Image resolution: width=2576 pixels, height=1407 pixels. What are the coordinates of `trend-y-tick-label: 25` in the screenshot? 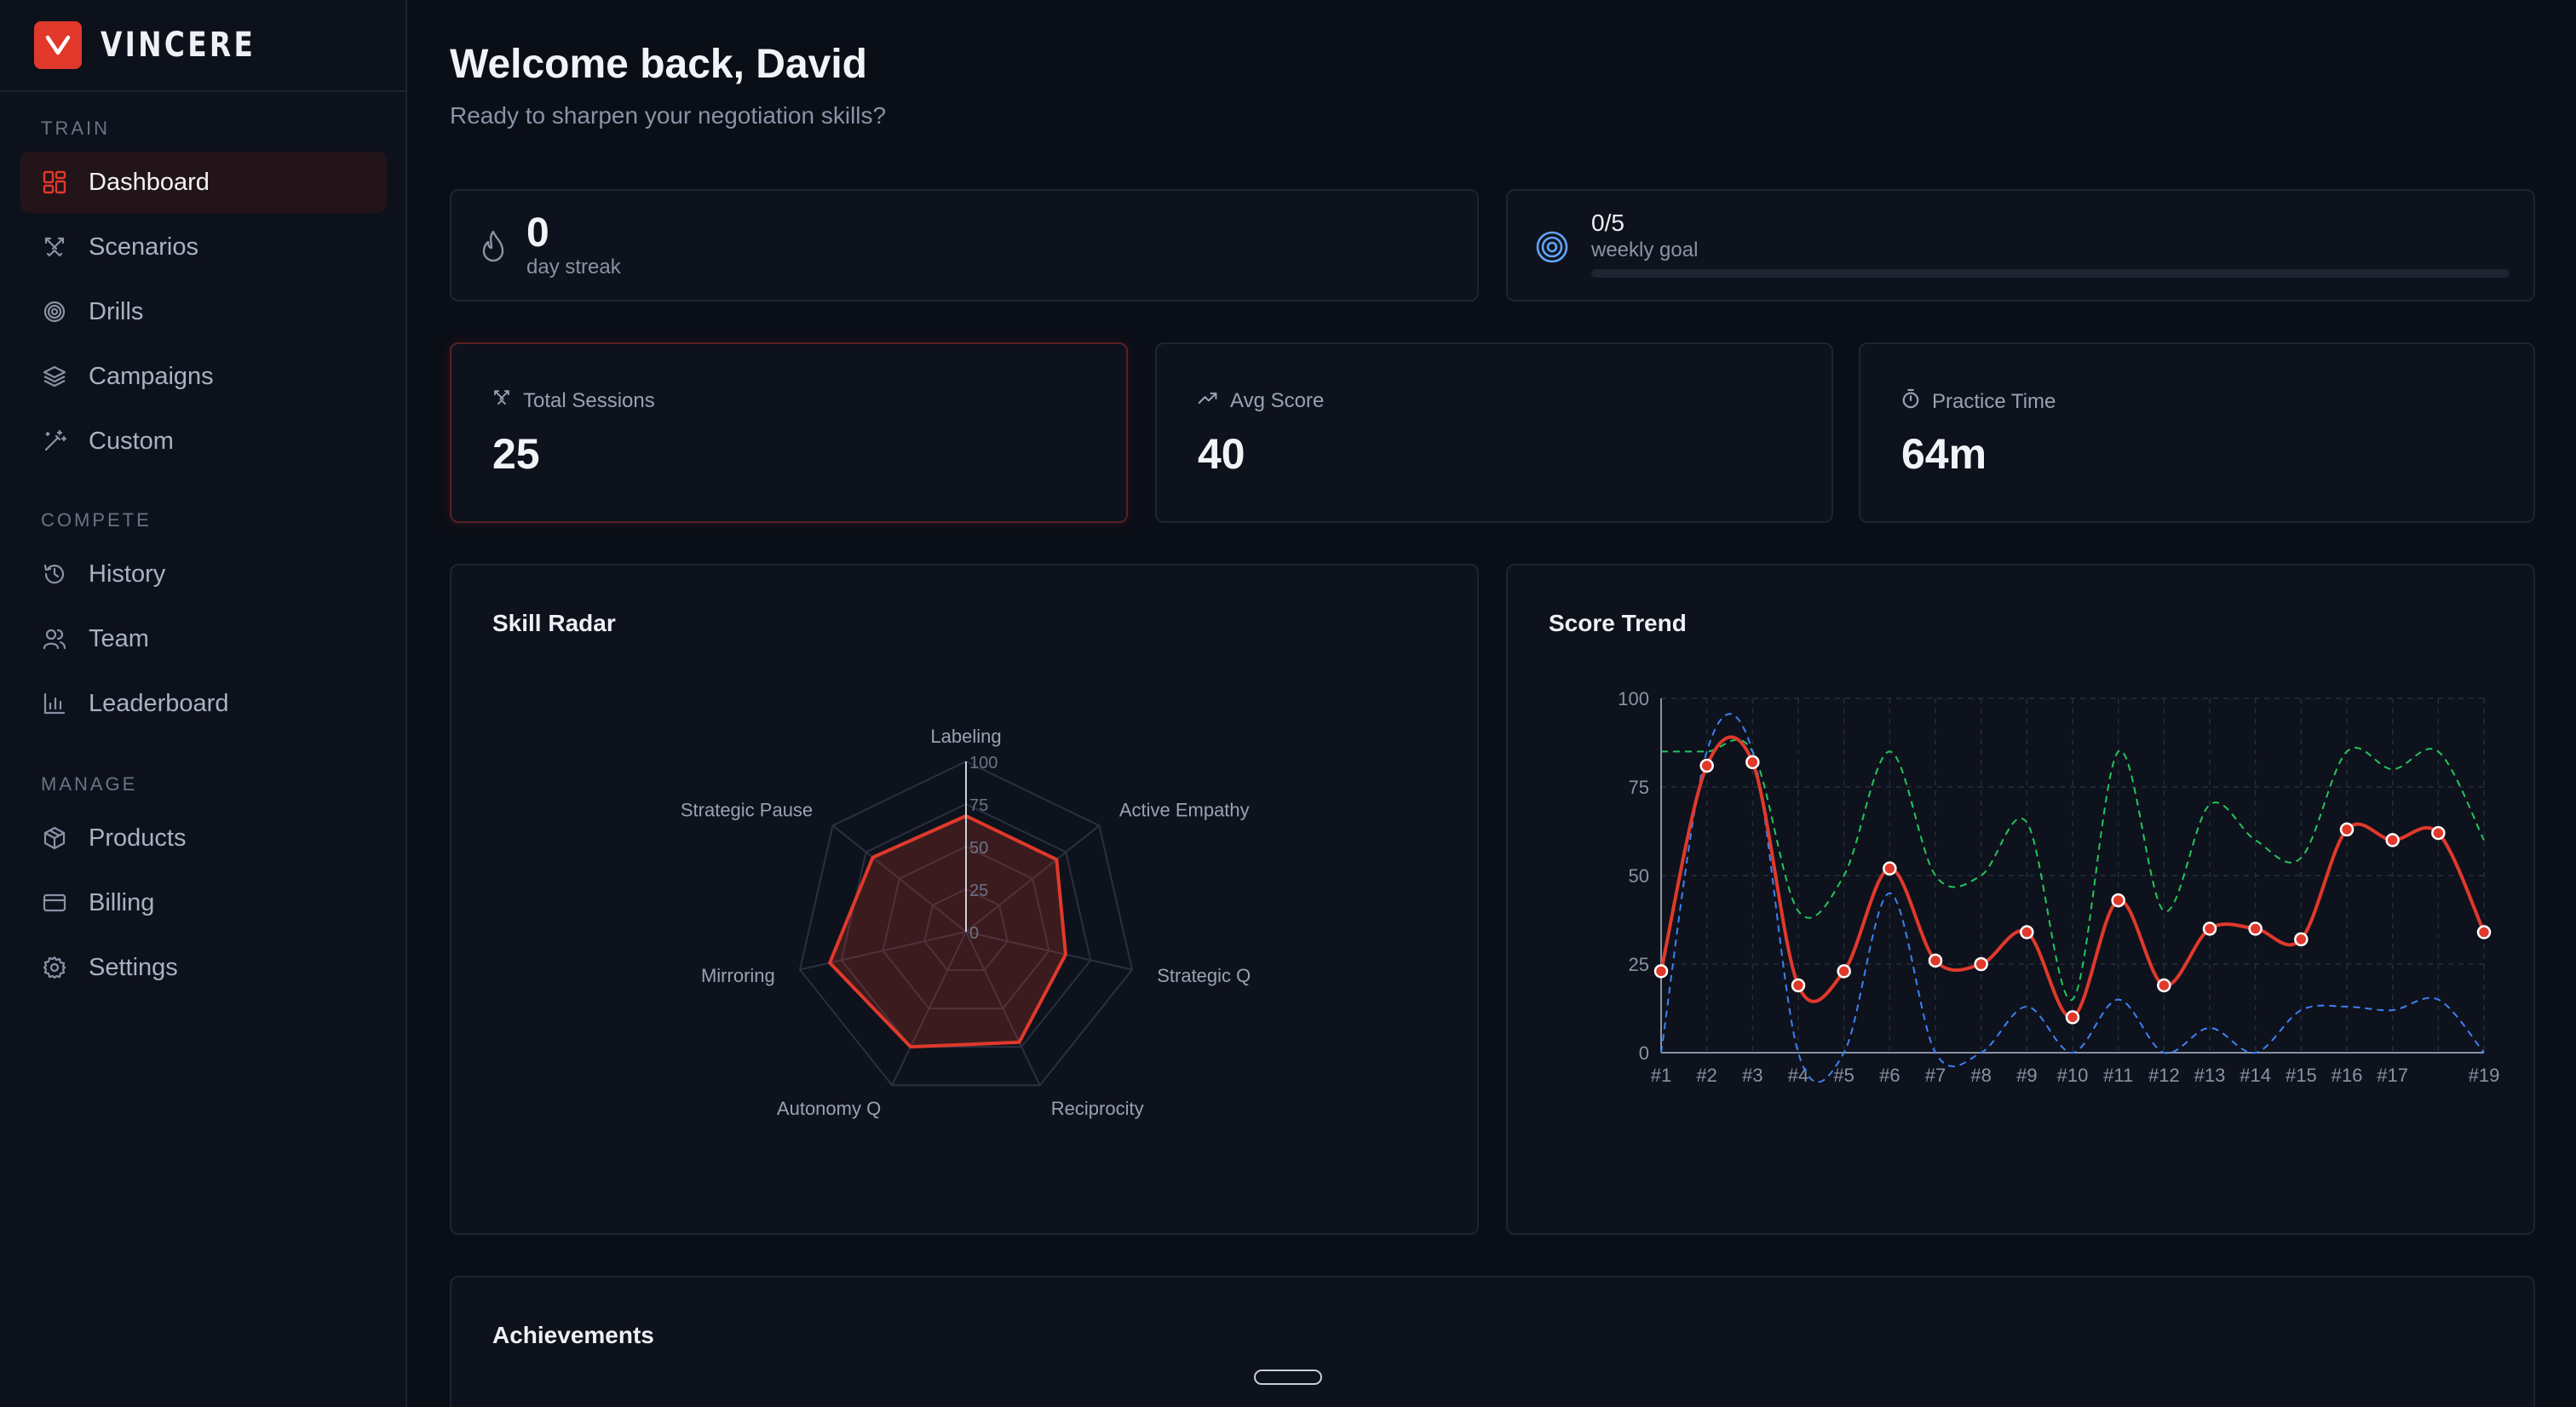 It's located at (1639, 964).